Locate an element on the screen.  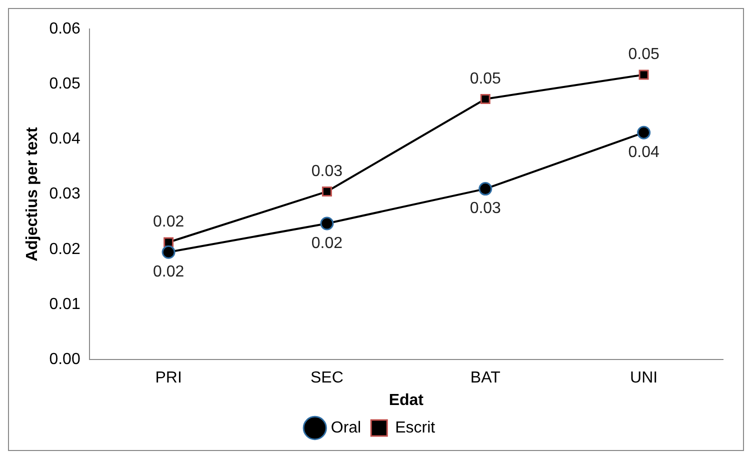
x-tick-label: BAT is located at coordinates (485, 378).